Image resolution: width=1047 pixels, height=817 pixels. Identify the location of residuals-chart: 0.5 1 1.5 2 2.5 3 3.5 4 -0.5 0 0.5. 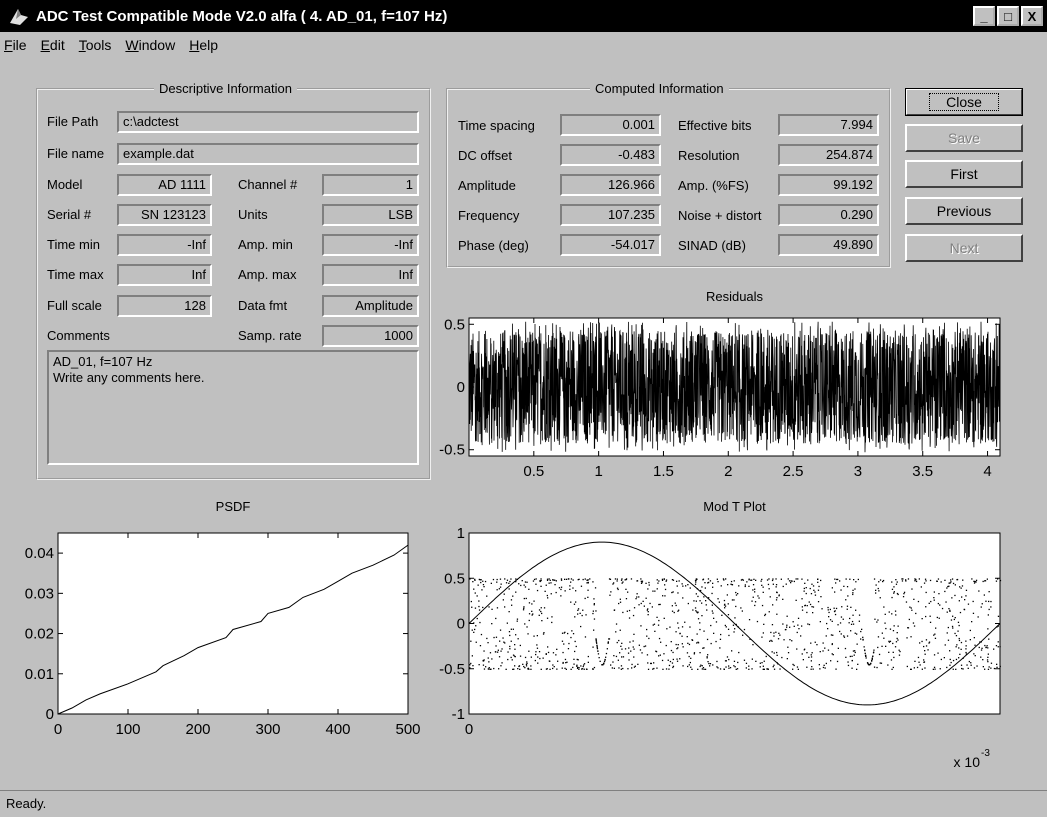
(720, 400).